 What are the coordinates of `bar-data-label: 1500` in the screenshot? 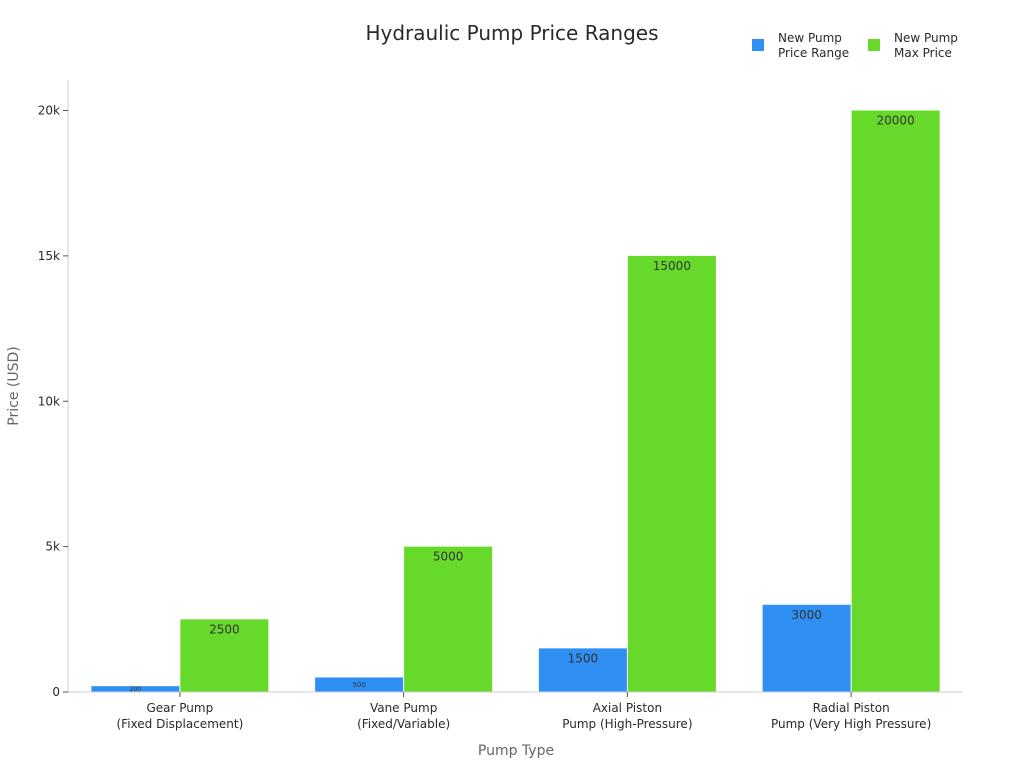 It's located at (583, 658).